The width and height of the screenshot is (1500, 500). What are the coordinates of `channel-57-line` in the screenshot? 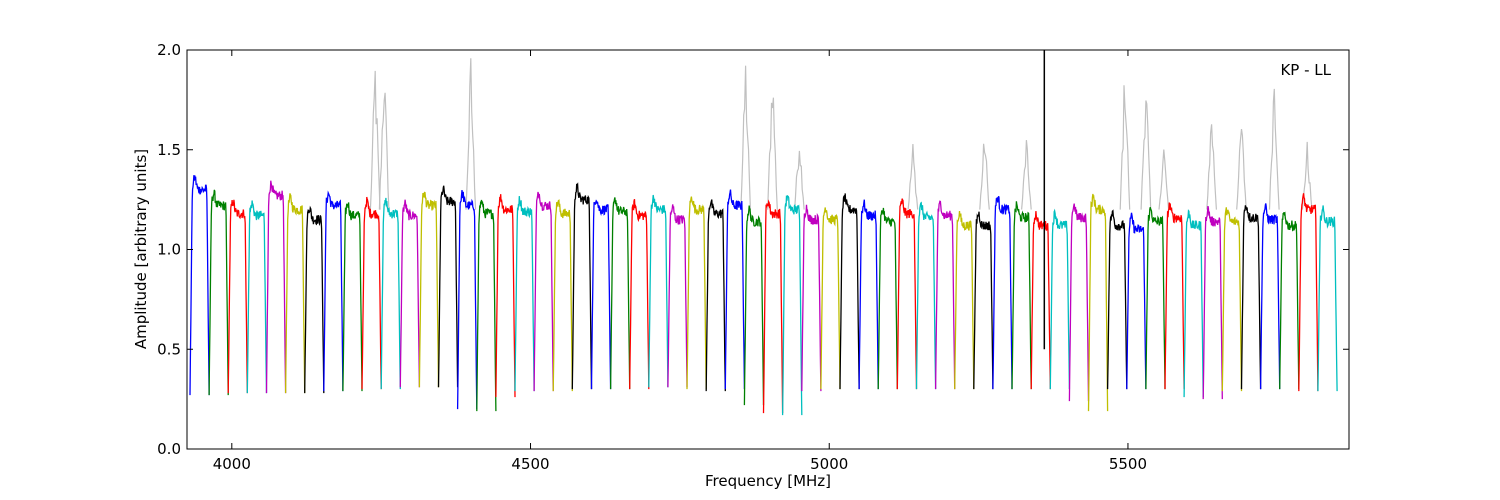 It's located at (1270, 296).